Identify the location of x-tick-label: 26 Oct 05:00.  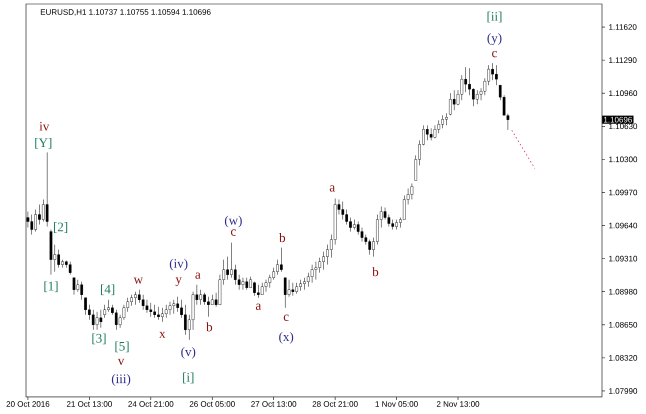
(212, 404).